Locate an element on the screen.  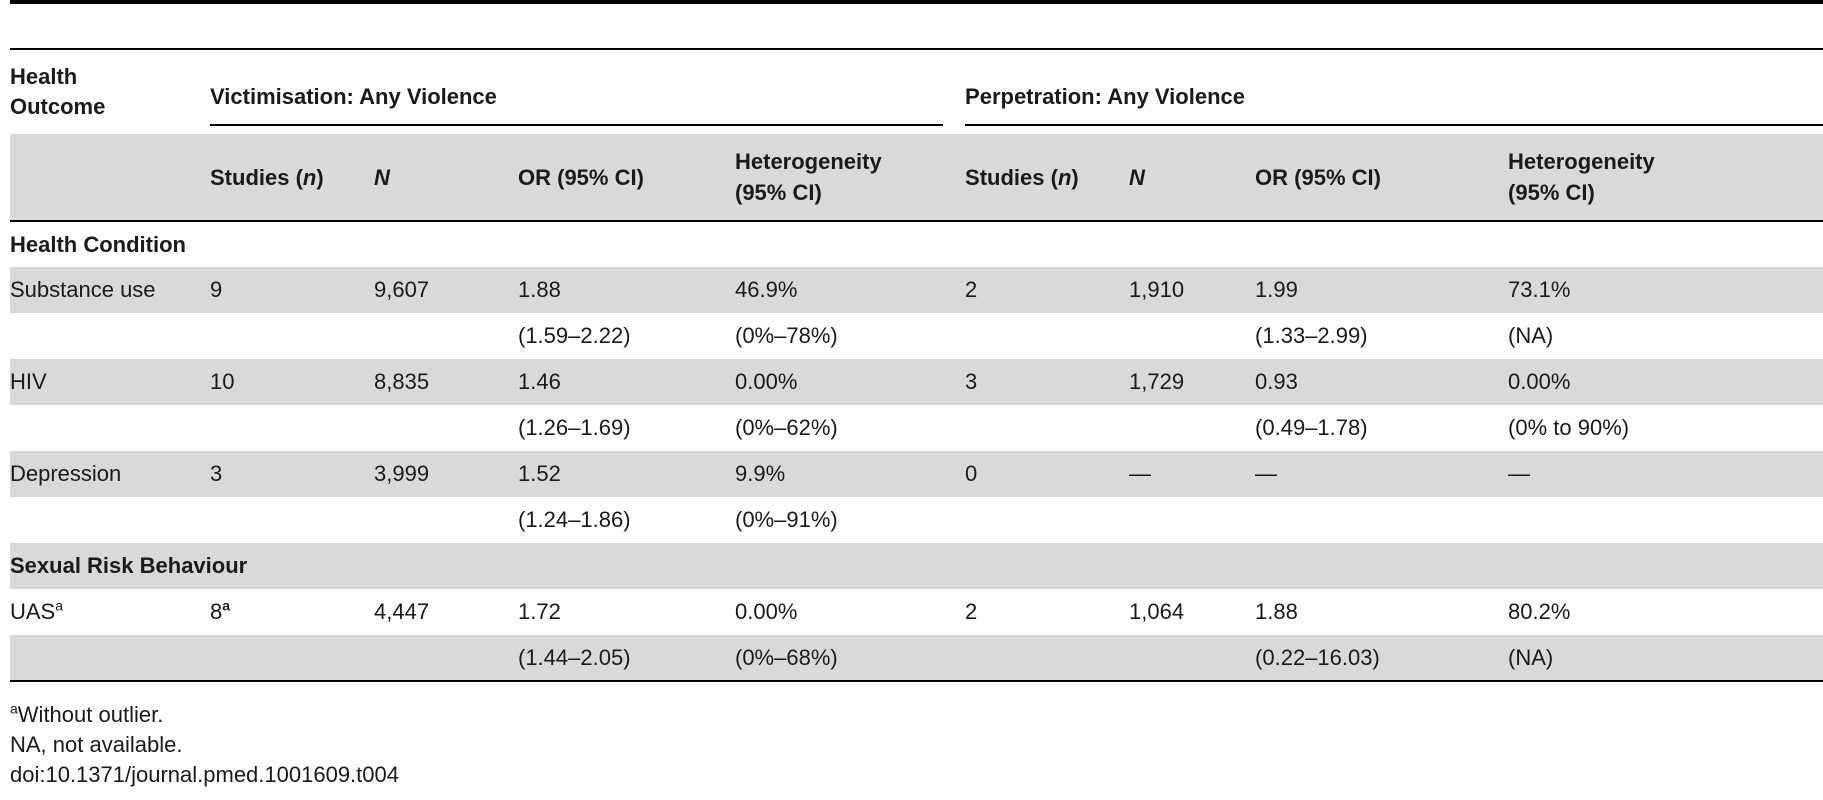
p-or-cell: 1.99 is located at coordinates (1276, 289).